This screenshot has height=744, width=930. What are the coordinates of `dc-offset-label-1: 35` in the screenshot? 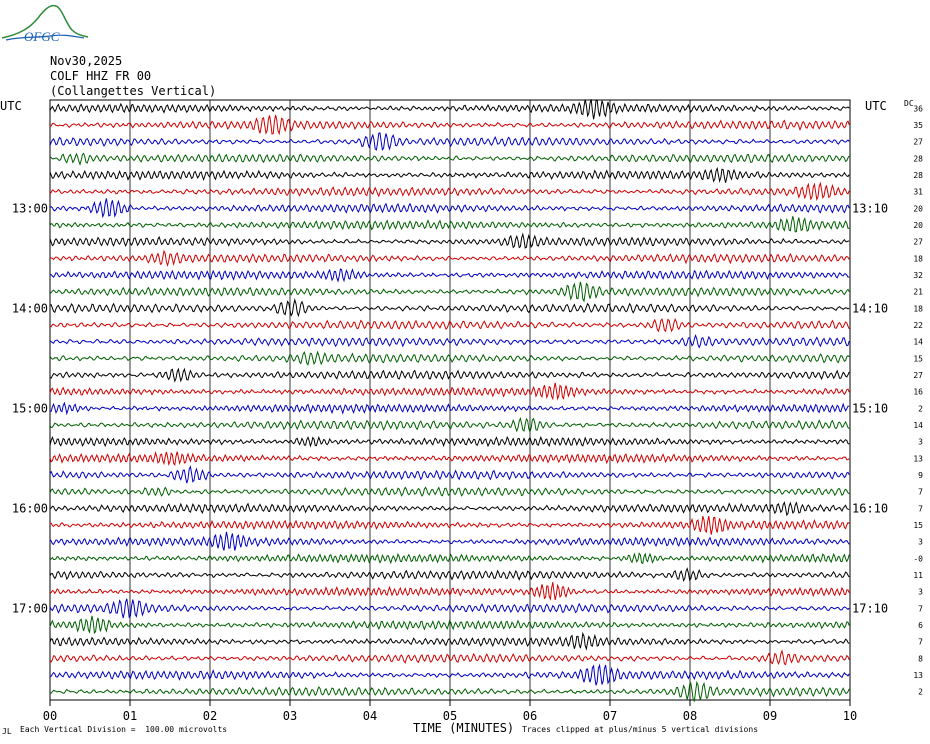 It's located at (918, 125).